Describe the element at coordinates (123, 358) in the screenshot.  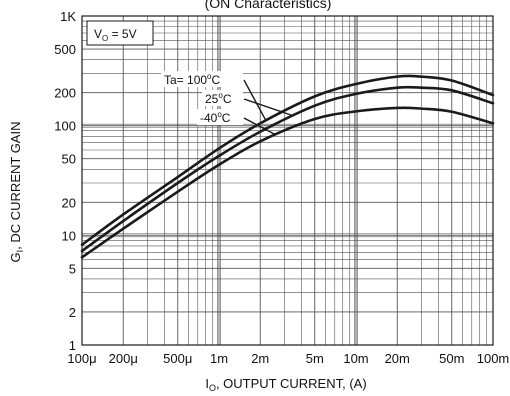
I see `x-tick-label: 200μ` at that location.